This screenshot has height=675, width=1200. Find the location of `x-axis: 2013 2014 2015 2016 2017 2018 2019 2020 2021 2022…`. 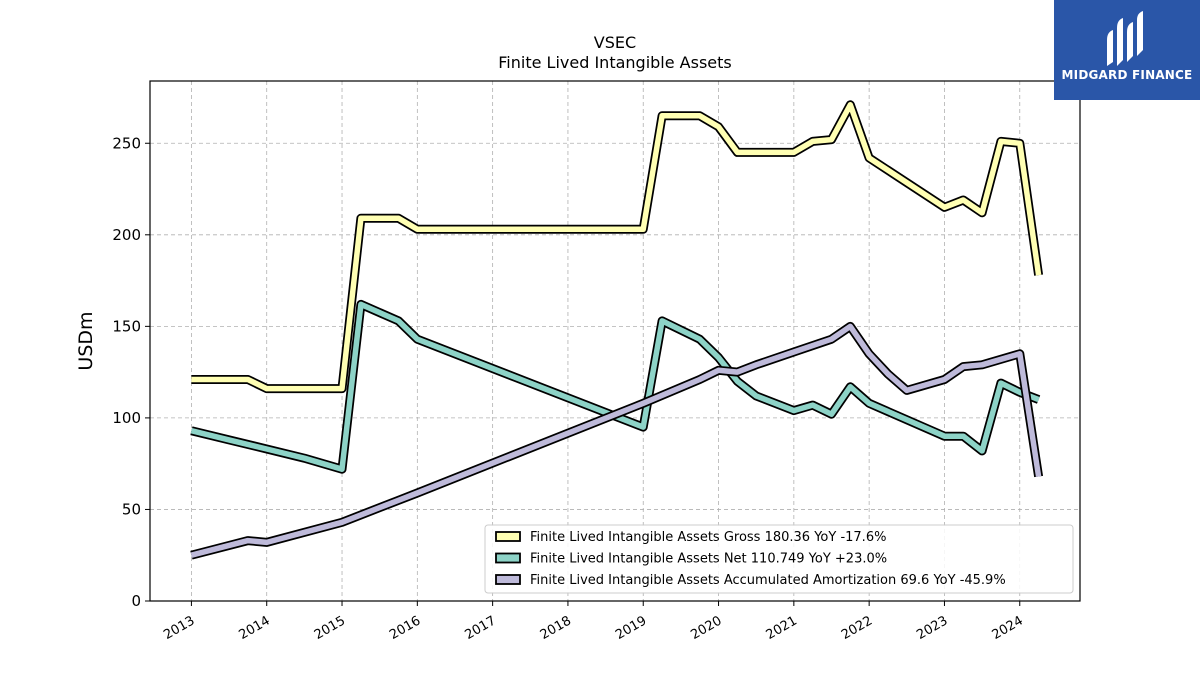

x-axis: 2013 2014 2015 2016 2017 2018 2019 2020 2021 2022… is located at coordinates (593, 622).